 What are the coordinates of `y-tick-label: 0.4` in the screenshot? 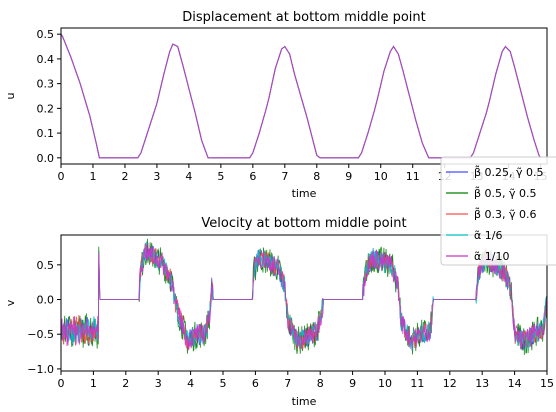 It's located at (46, 59).